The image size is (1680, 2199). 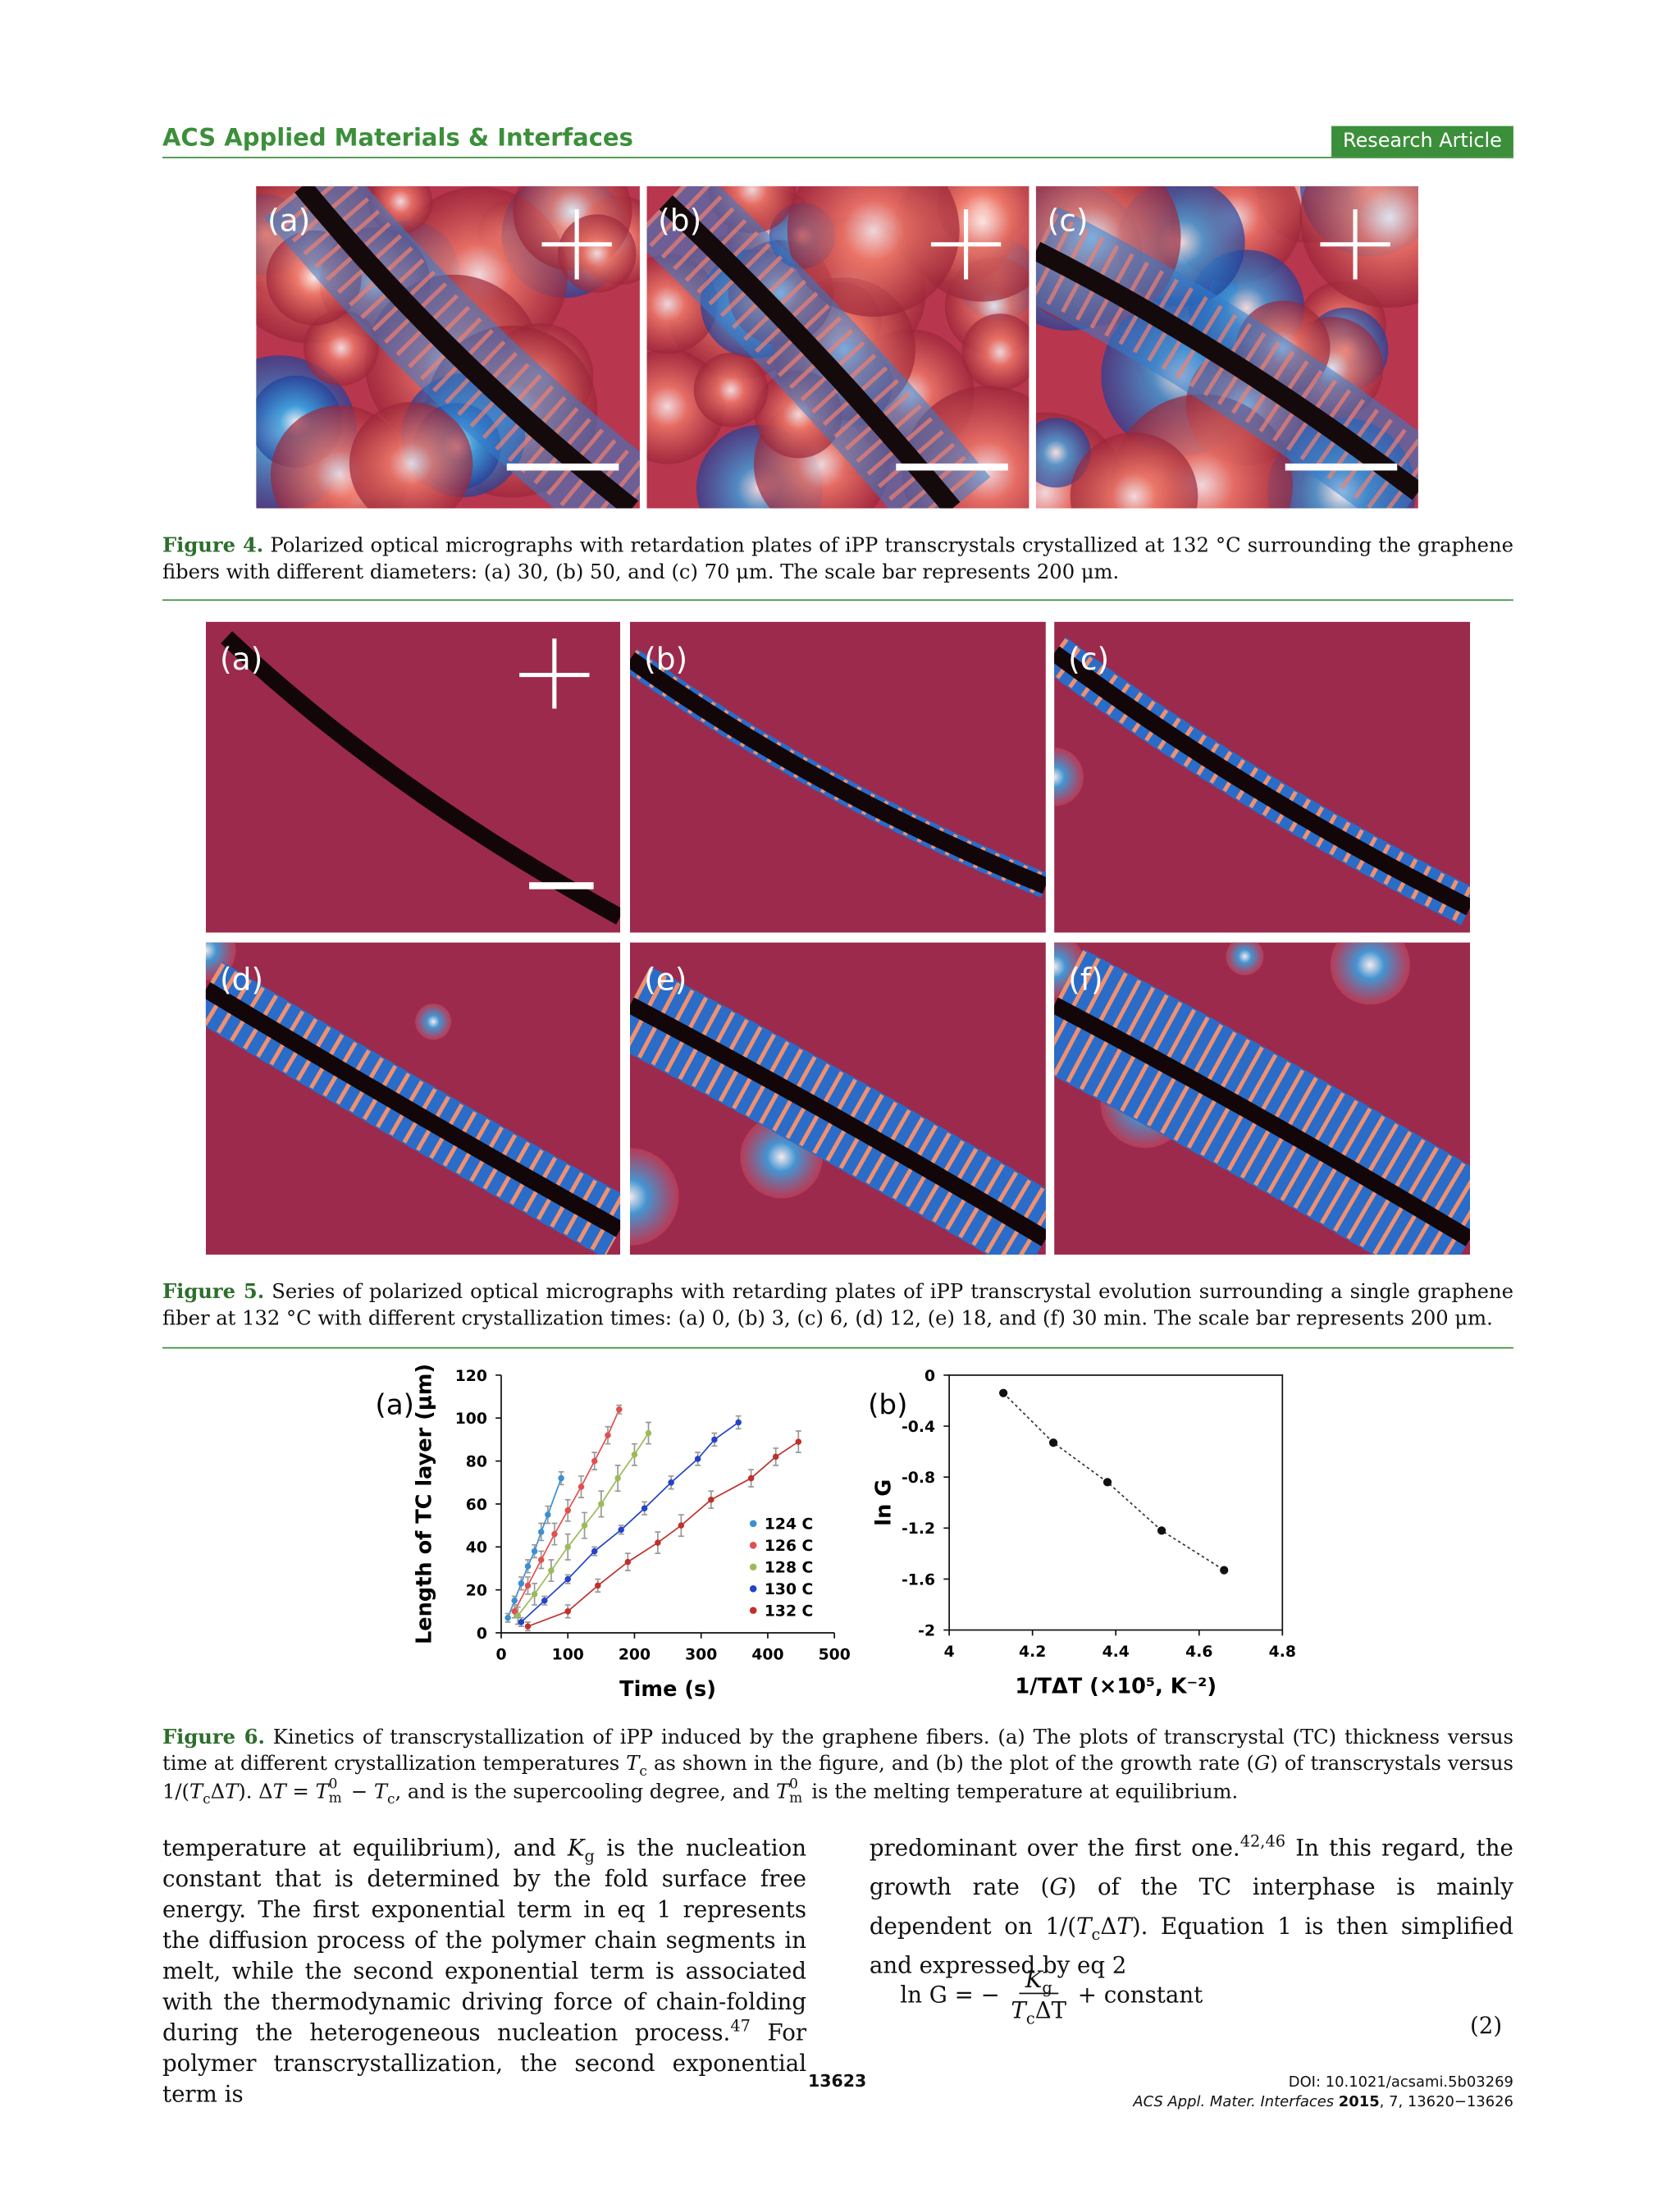 What do you see at coordinates (1085, 980) in the screenshot?
I see `panel-label: (f)` at bounding box center [1085, 980].